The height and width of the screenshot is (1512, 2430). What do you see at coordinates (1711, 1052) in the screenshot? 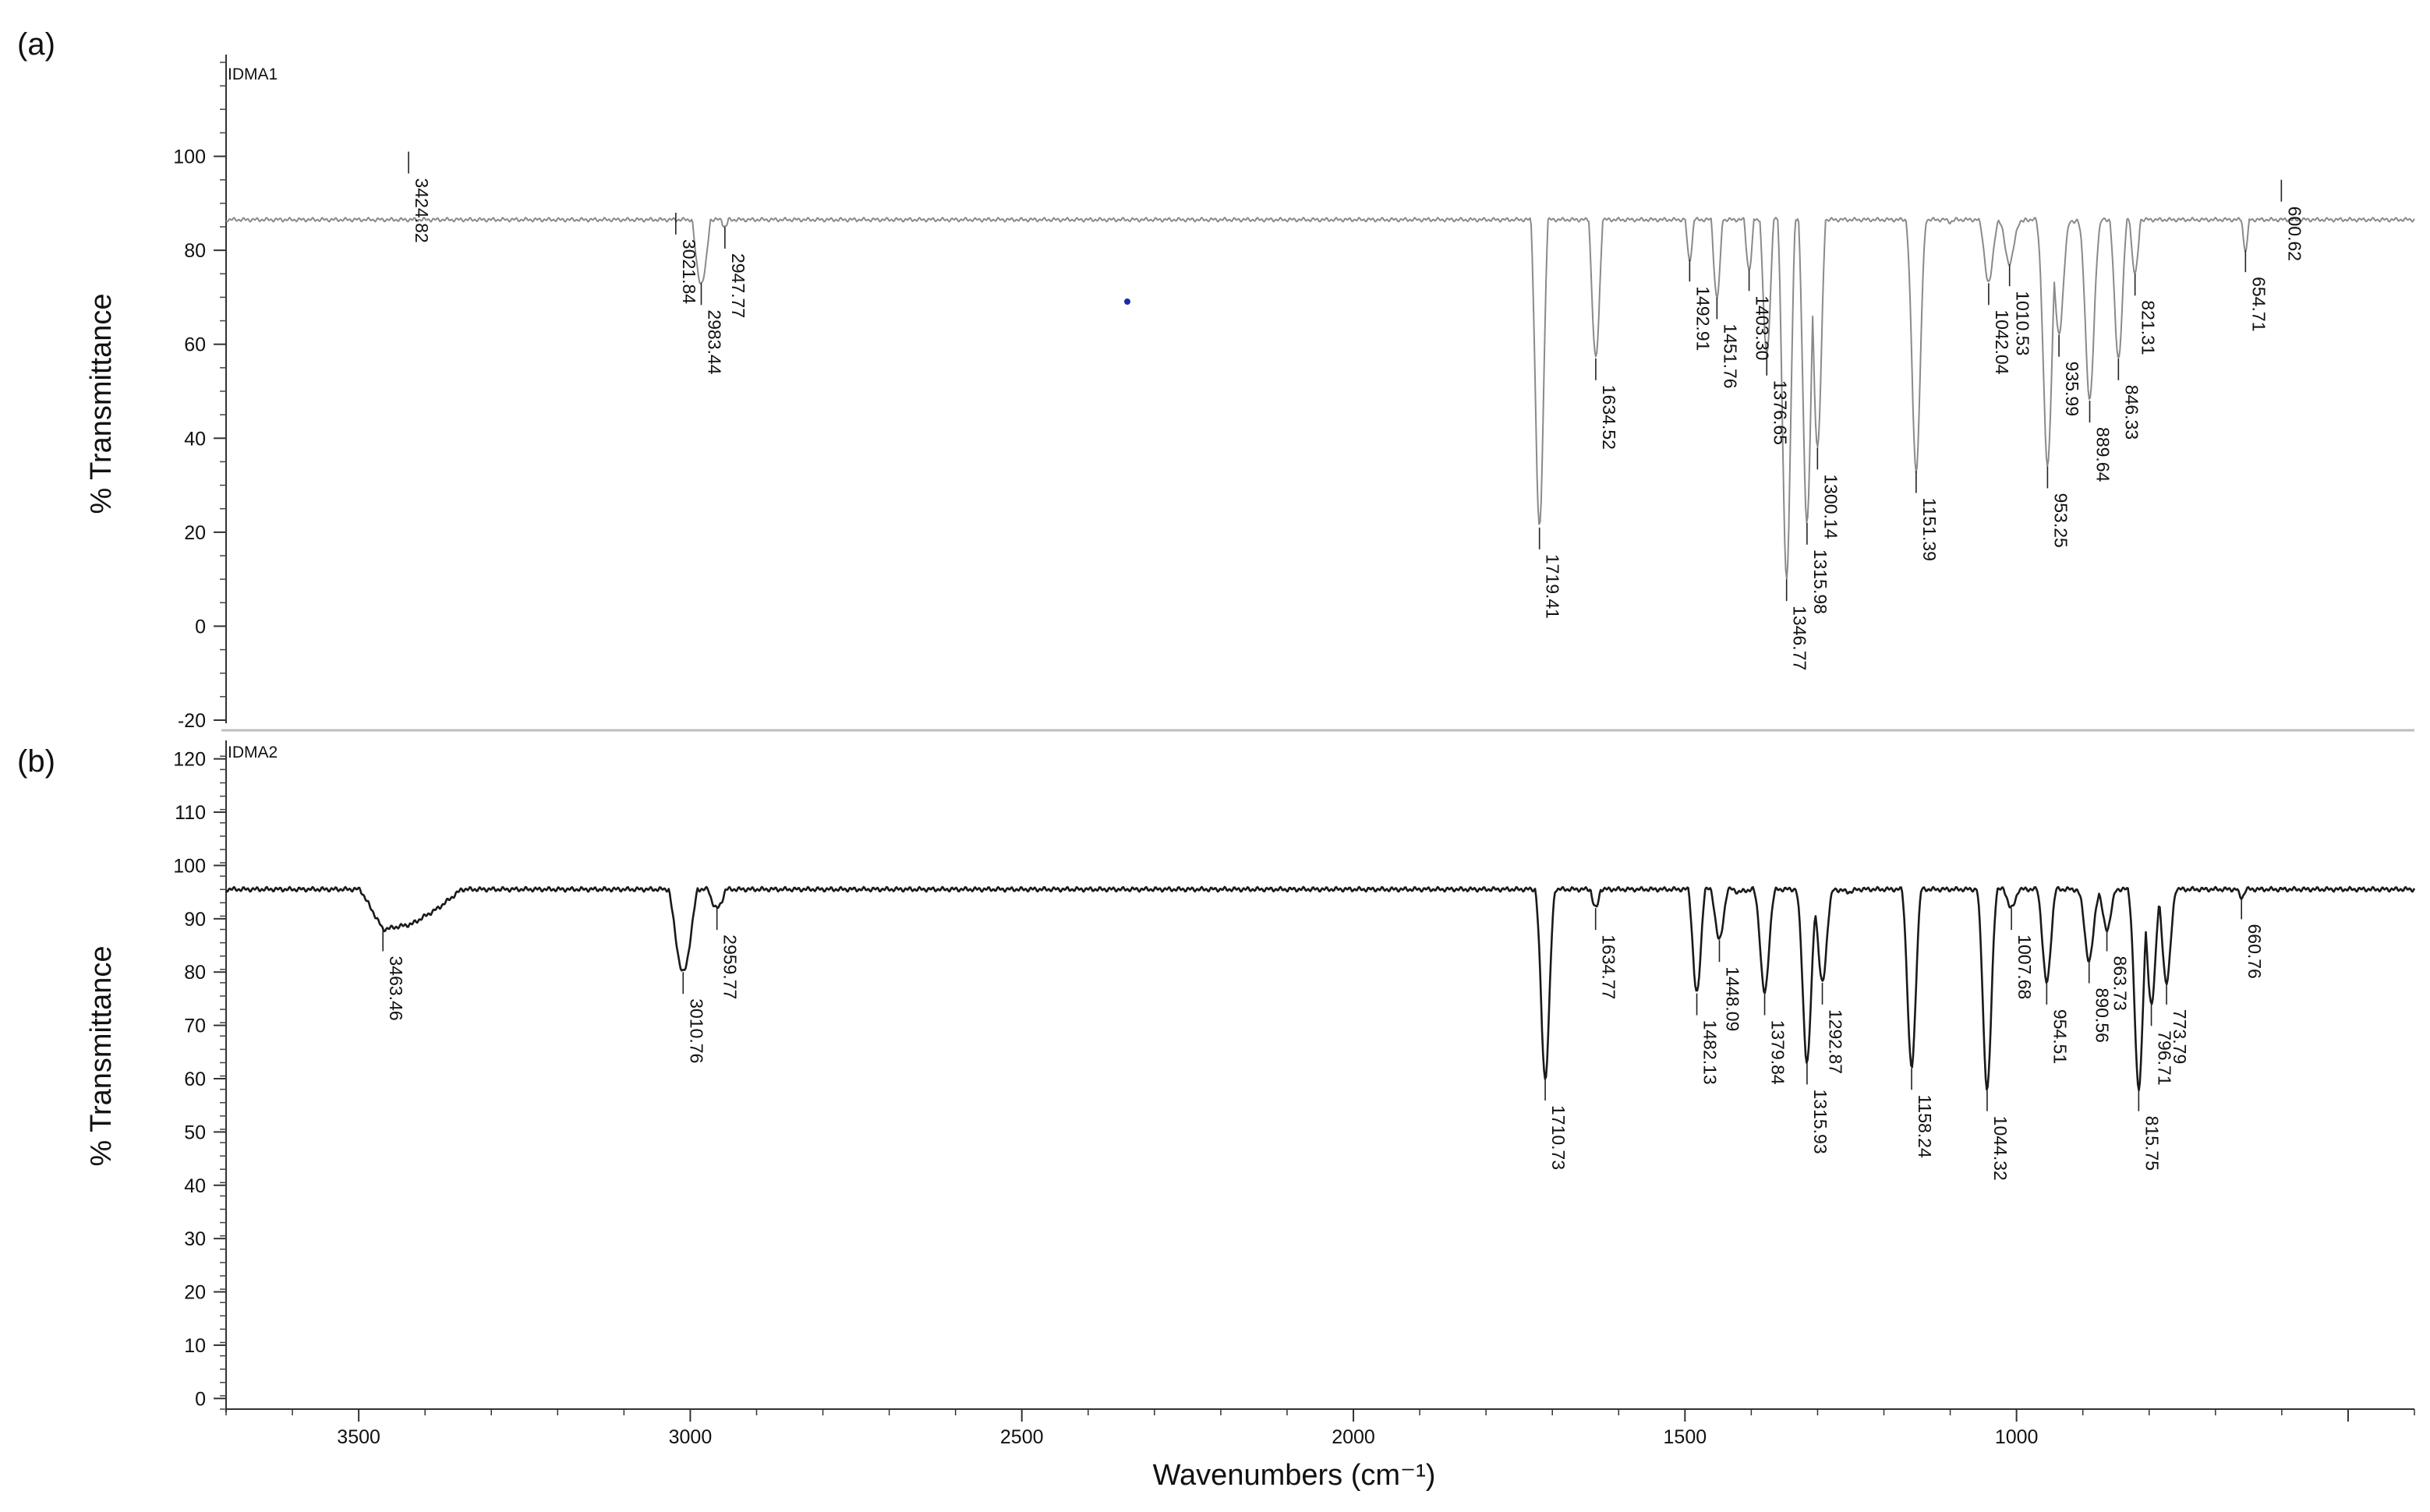
I see `peak-label: 1482.13` at bounding box center [1711, 1052].